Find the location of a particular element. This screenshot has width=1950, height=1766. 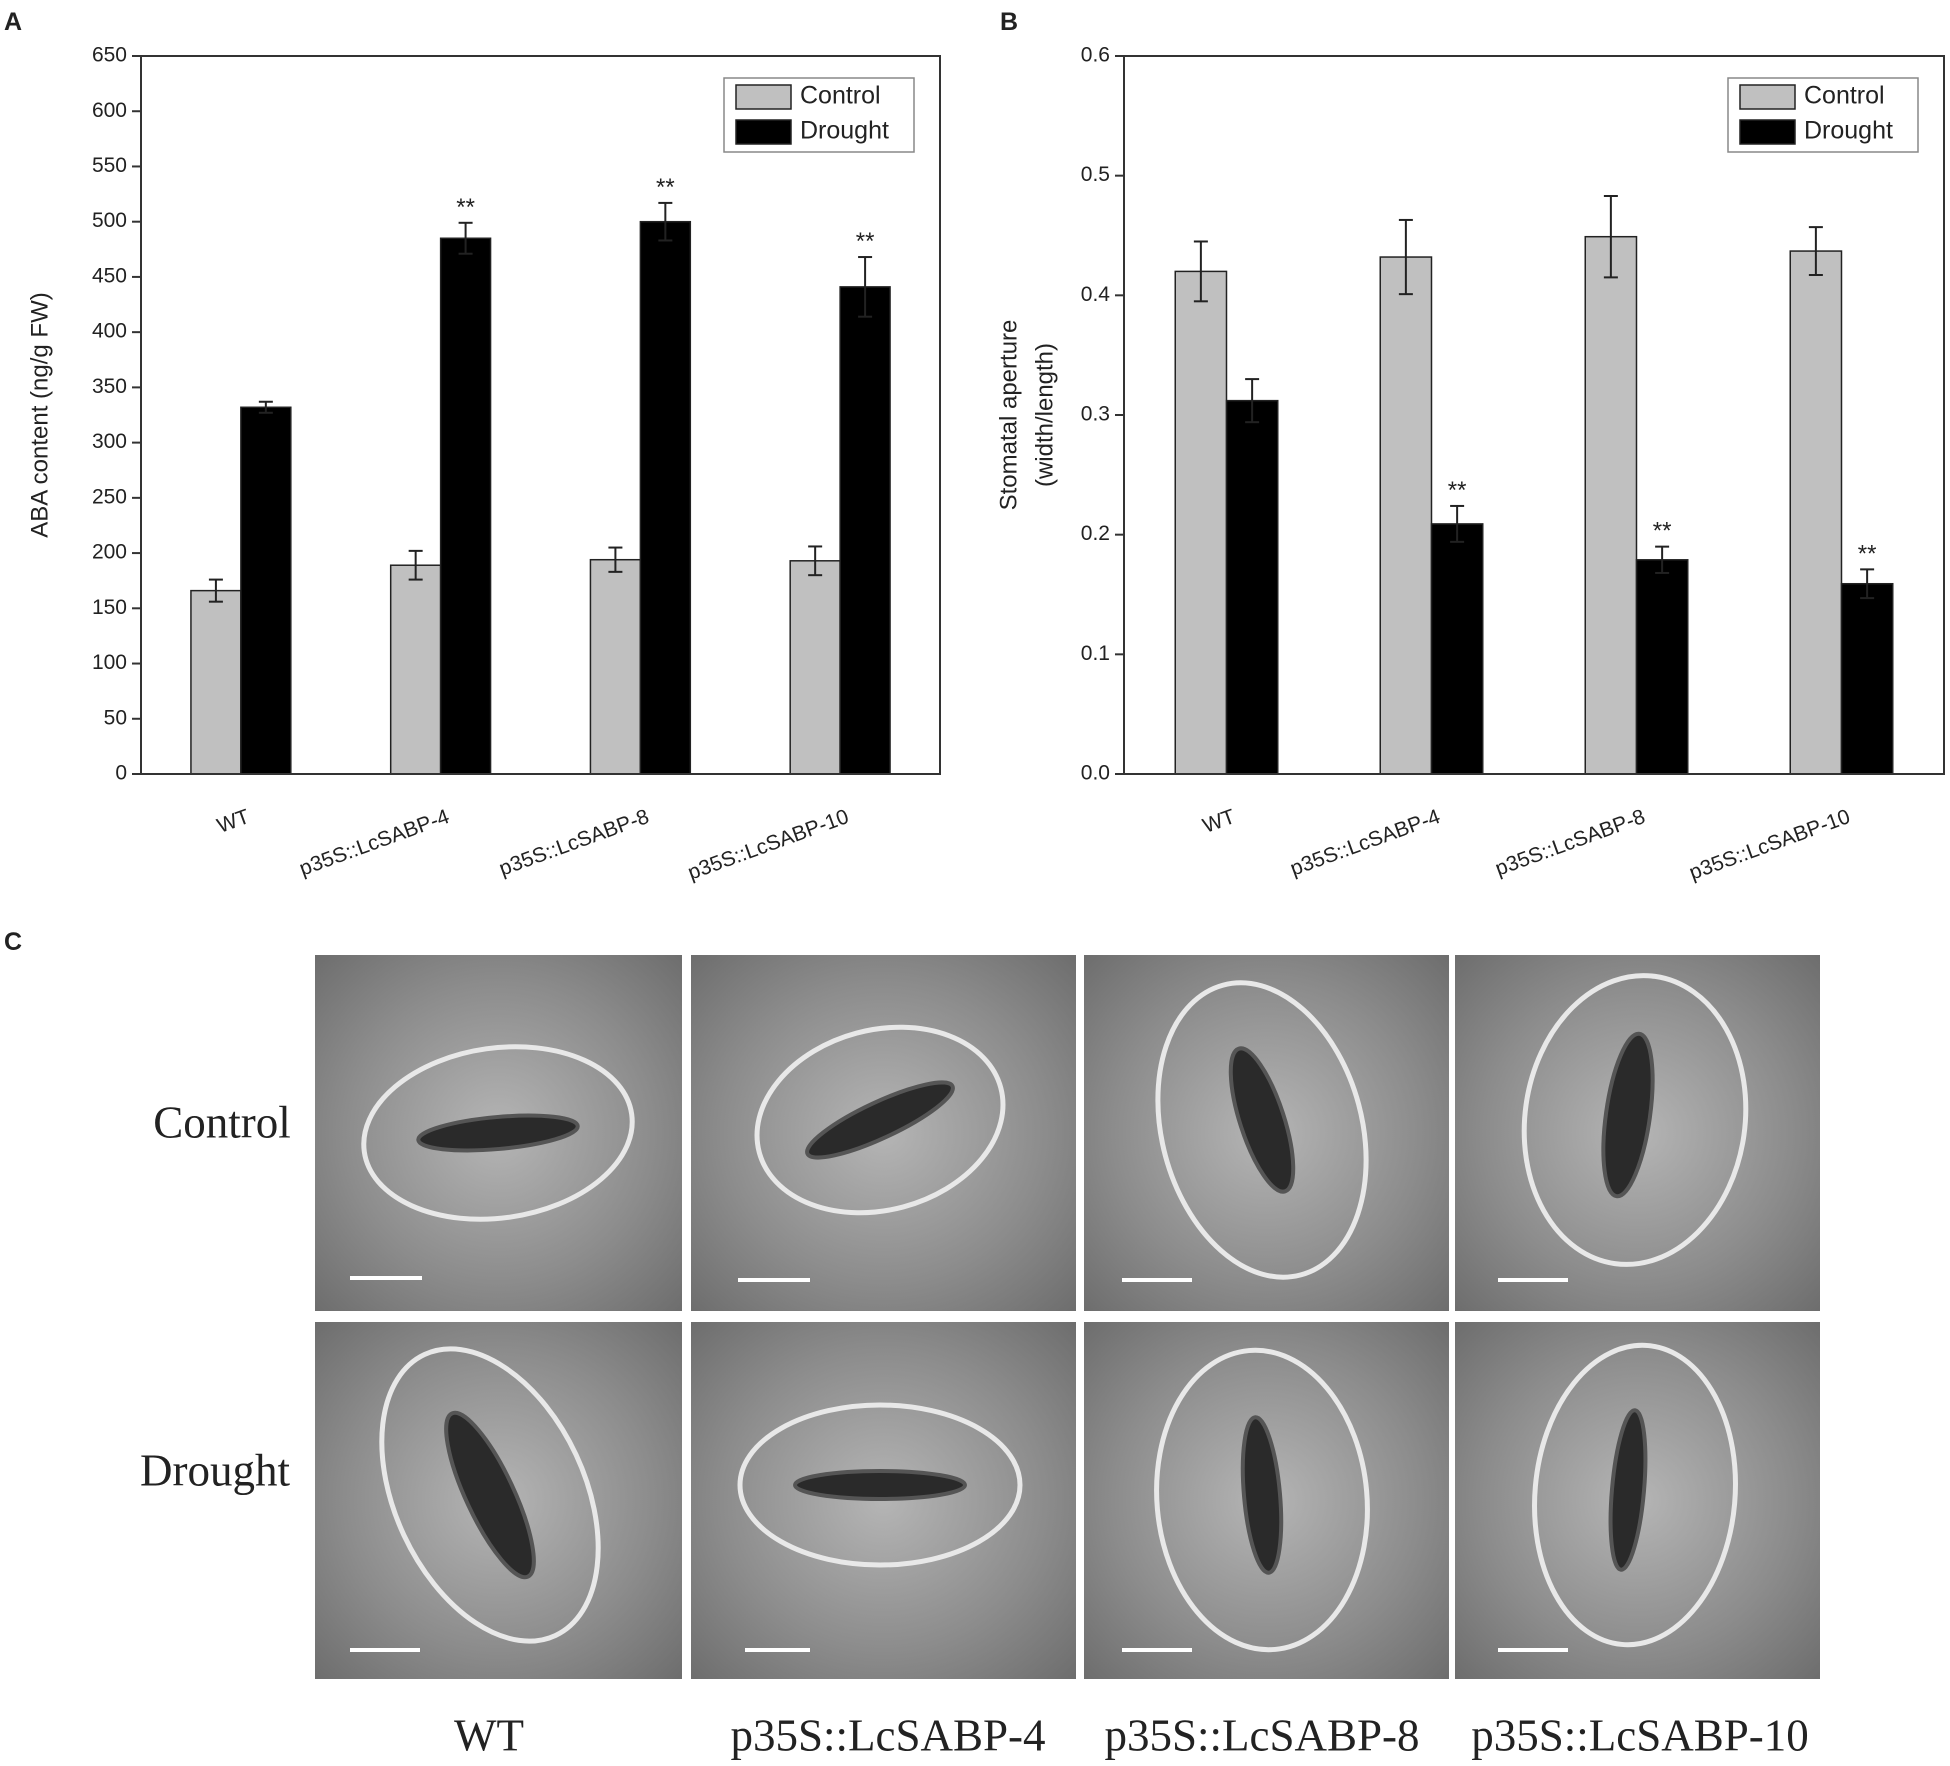

y-axis-label: (width/length) is located at coordinates (1044, 415).